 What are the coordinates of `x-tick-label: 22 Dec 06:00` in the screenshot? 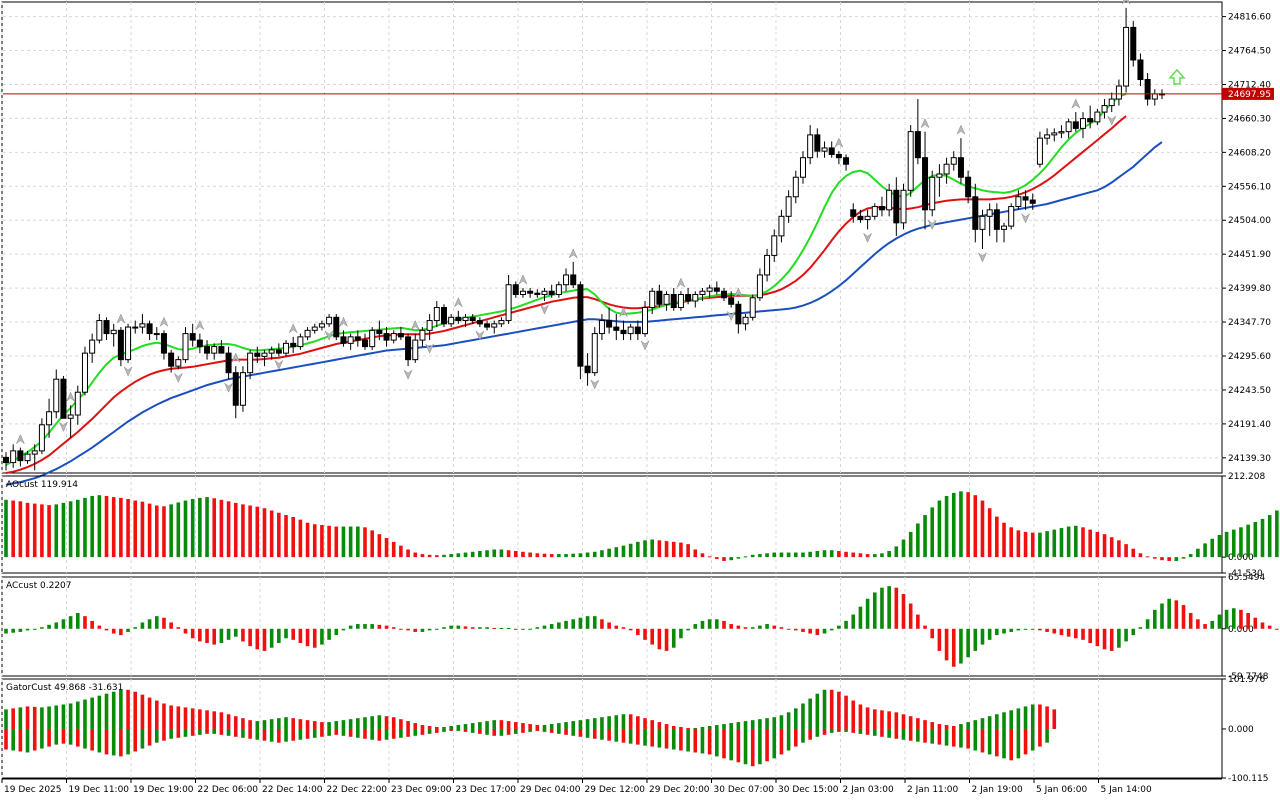 It's located at (228, 790).